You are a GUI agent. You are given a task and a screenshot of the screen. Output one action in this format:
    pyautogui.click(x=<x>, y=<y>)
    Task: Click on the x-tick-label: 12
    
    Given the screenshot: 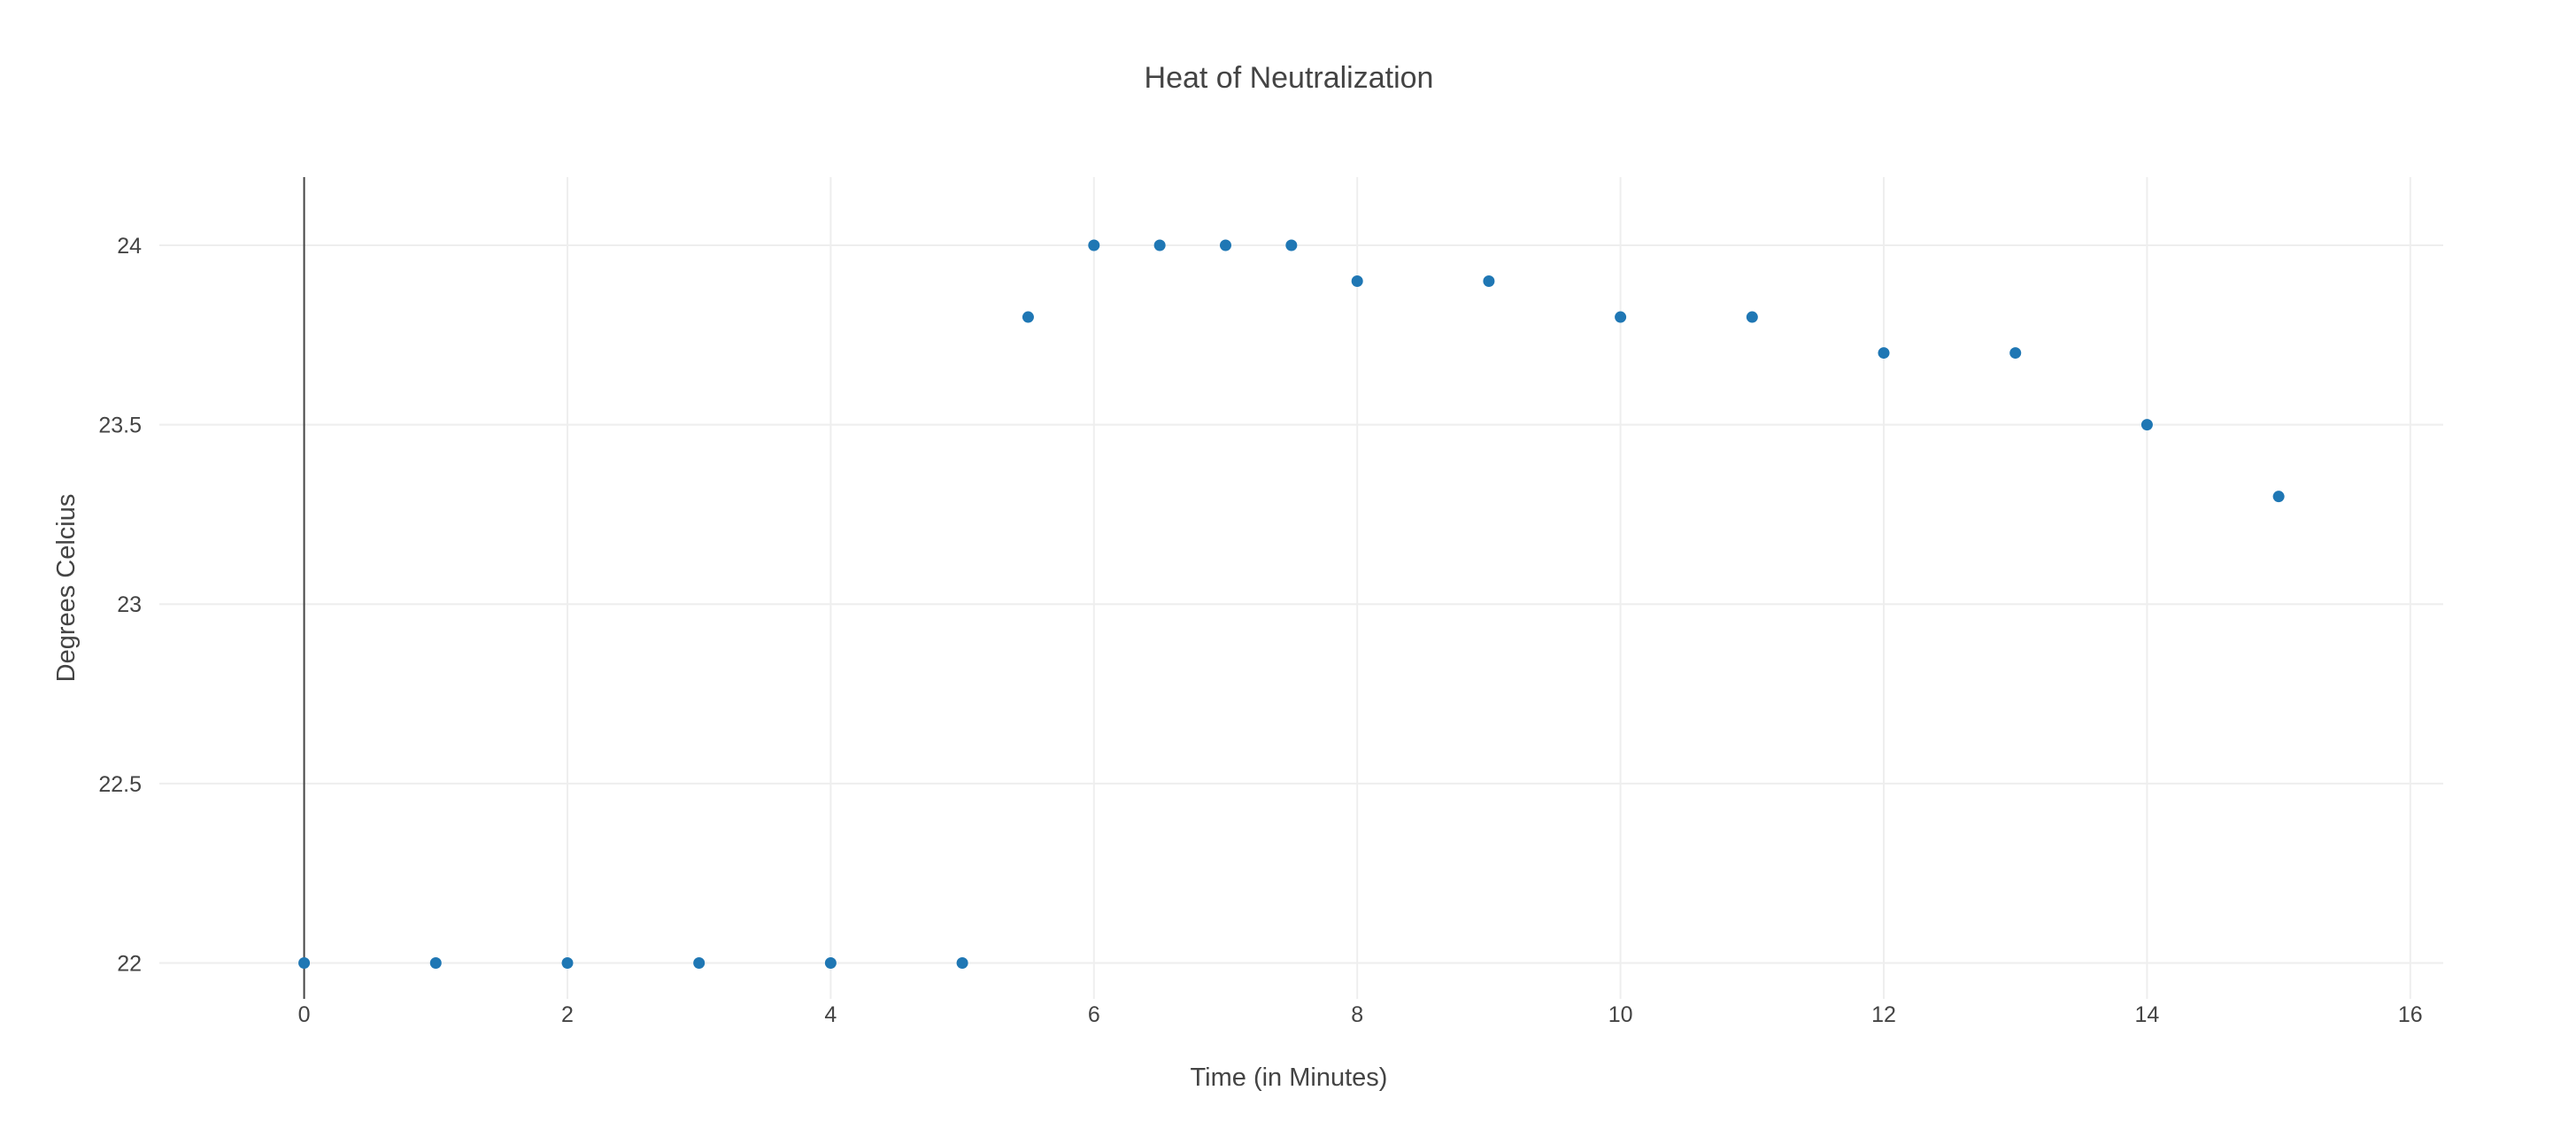 What is the action you would take?
    pyautogui.click(x=1883, y=1014)
    